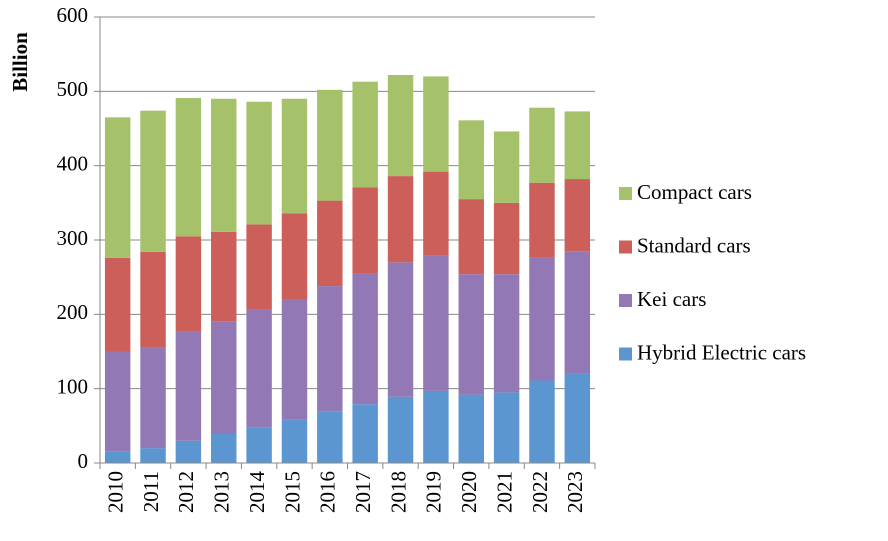 The height and width of the screenshot is (541, 888). I want to click on x-tick-label: 2021, so click(504, 492).